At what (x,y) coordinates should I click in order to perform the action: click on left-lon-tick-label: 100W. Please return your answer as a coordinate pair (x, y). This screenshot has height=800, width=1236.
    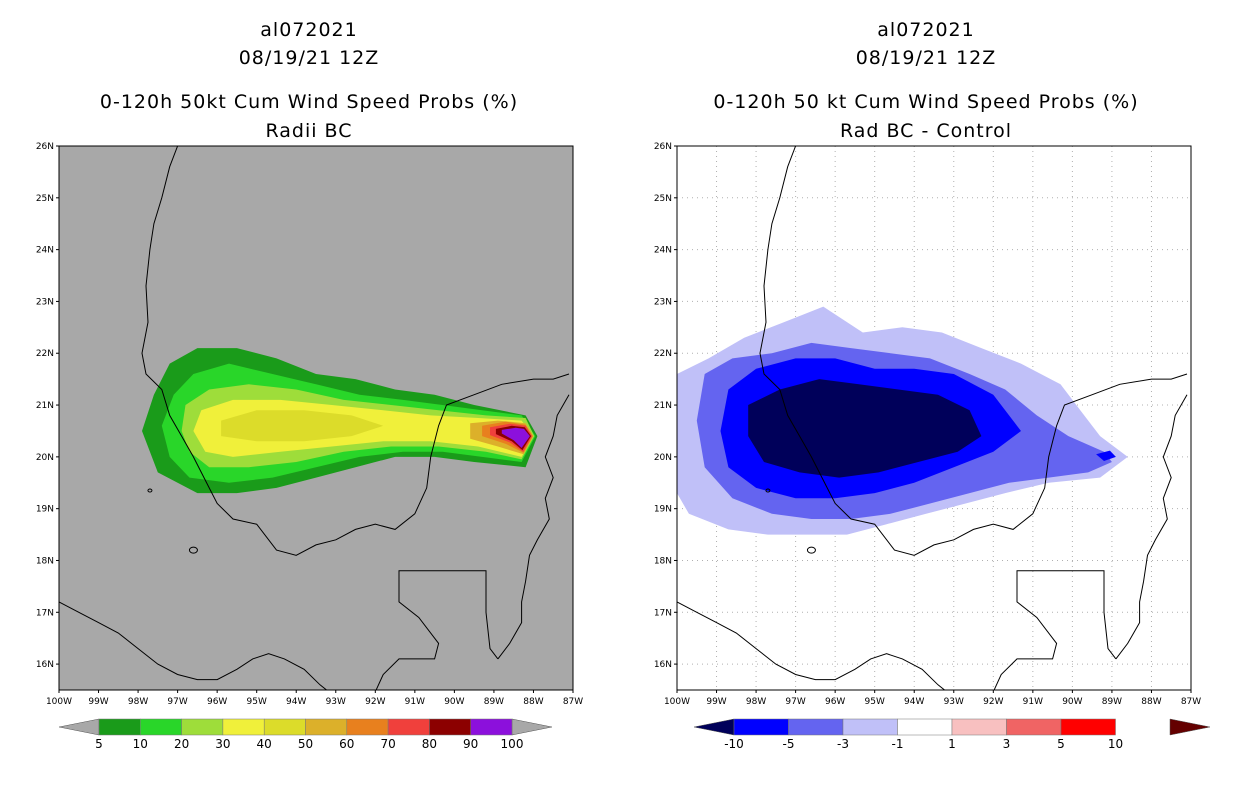
    Looking at the image, I should click on (59, 702).